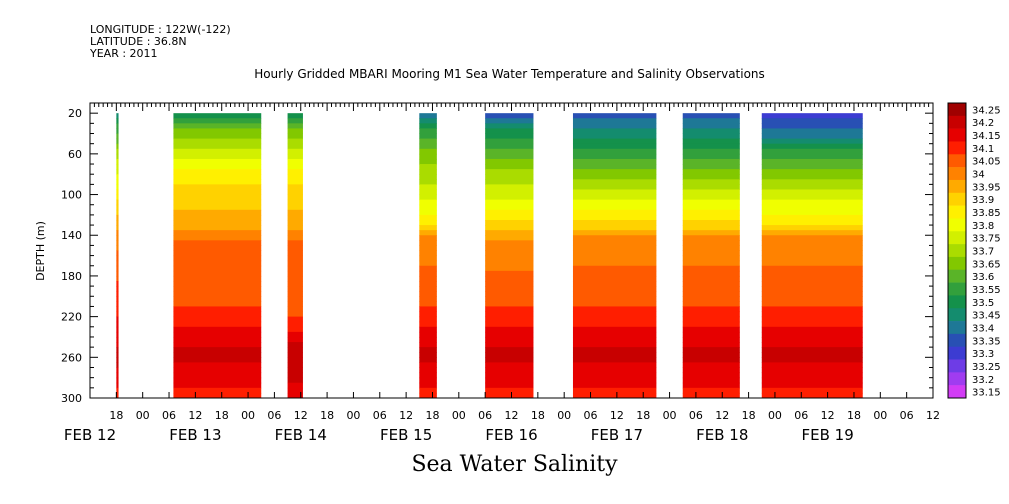 This screenshot has height=504, width=1009. Describe the element at coordinates (986, 136) in the screenshot. I see `colorbar-label: 34.15` at that location.